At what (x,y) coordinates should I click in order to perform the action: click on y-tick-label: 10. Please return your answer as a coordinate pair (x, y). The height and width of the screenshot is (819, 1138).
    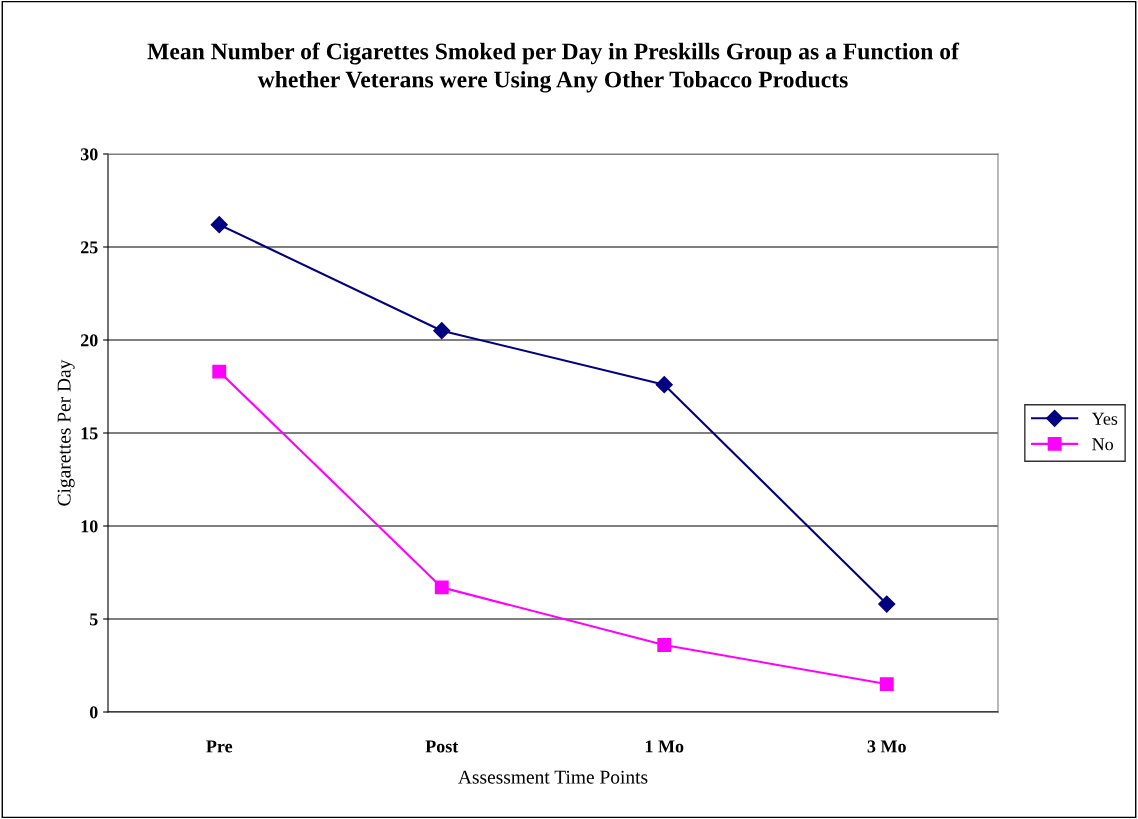
    Looking at the image, I should click on (89, 526).